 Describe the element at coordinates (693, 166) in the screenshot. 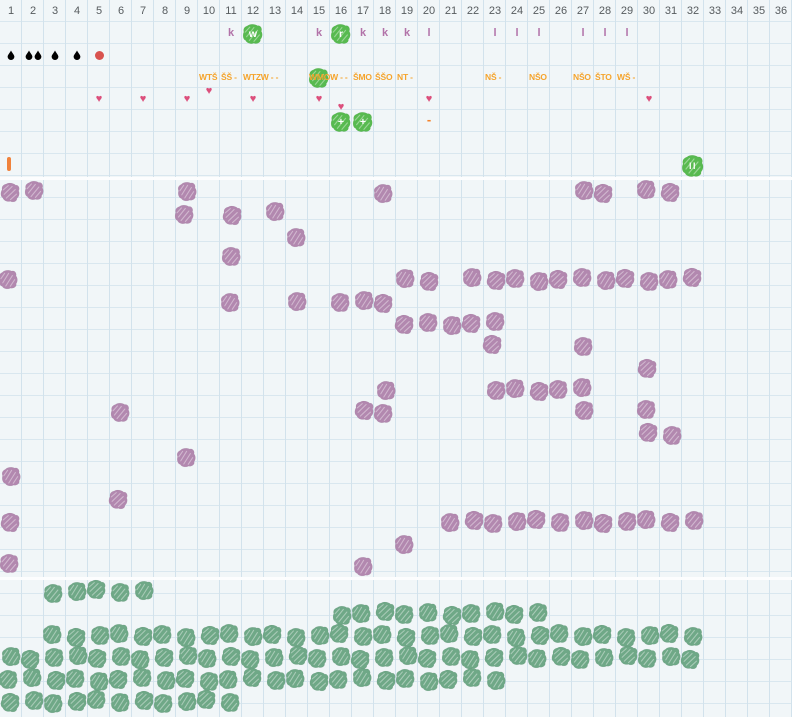

I see `double-bar-blob: ll` at that location.